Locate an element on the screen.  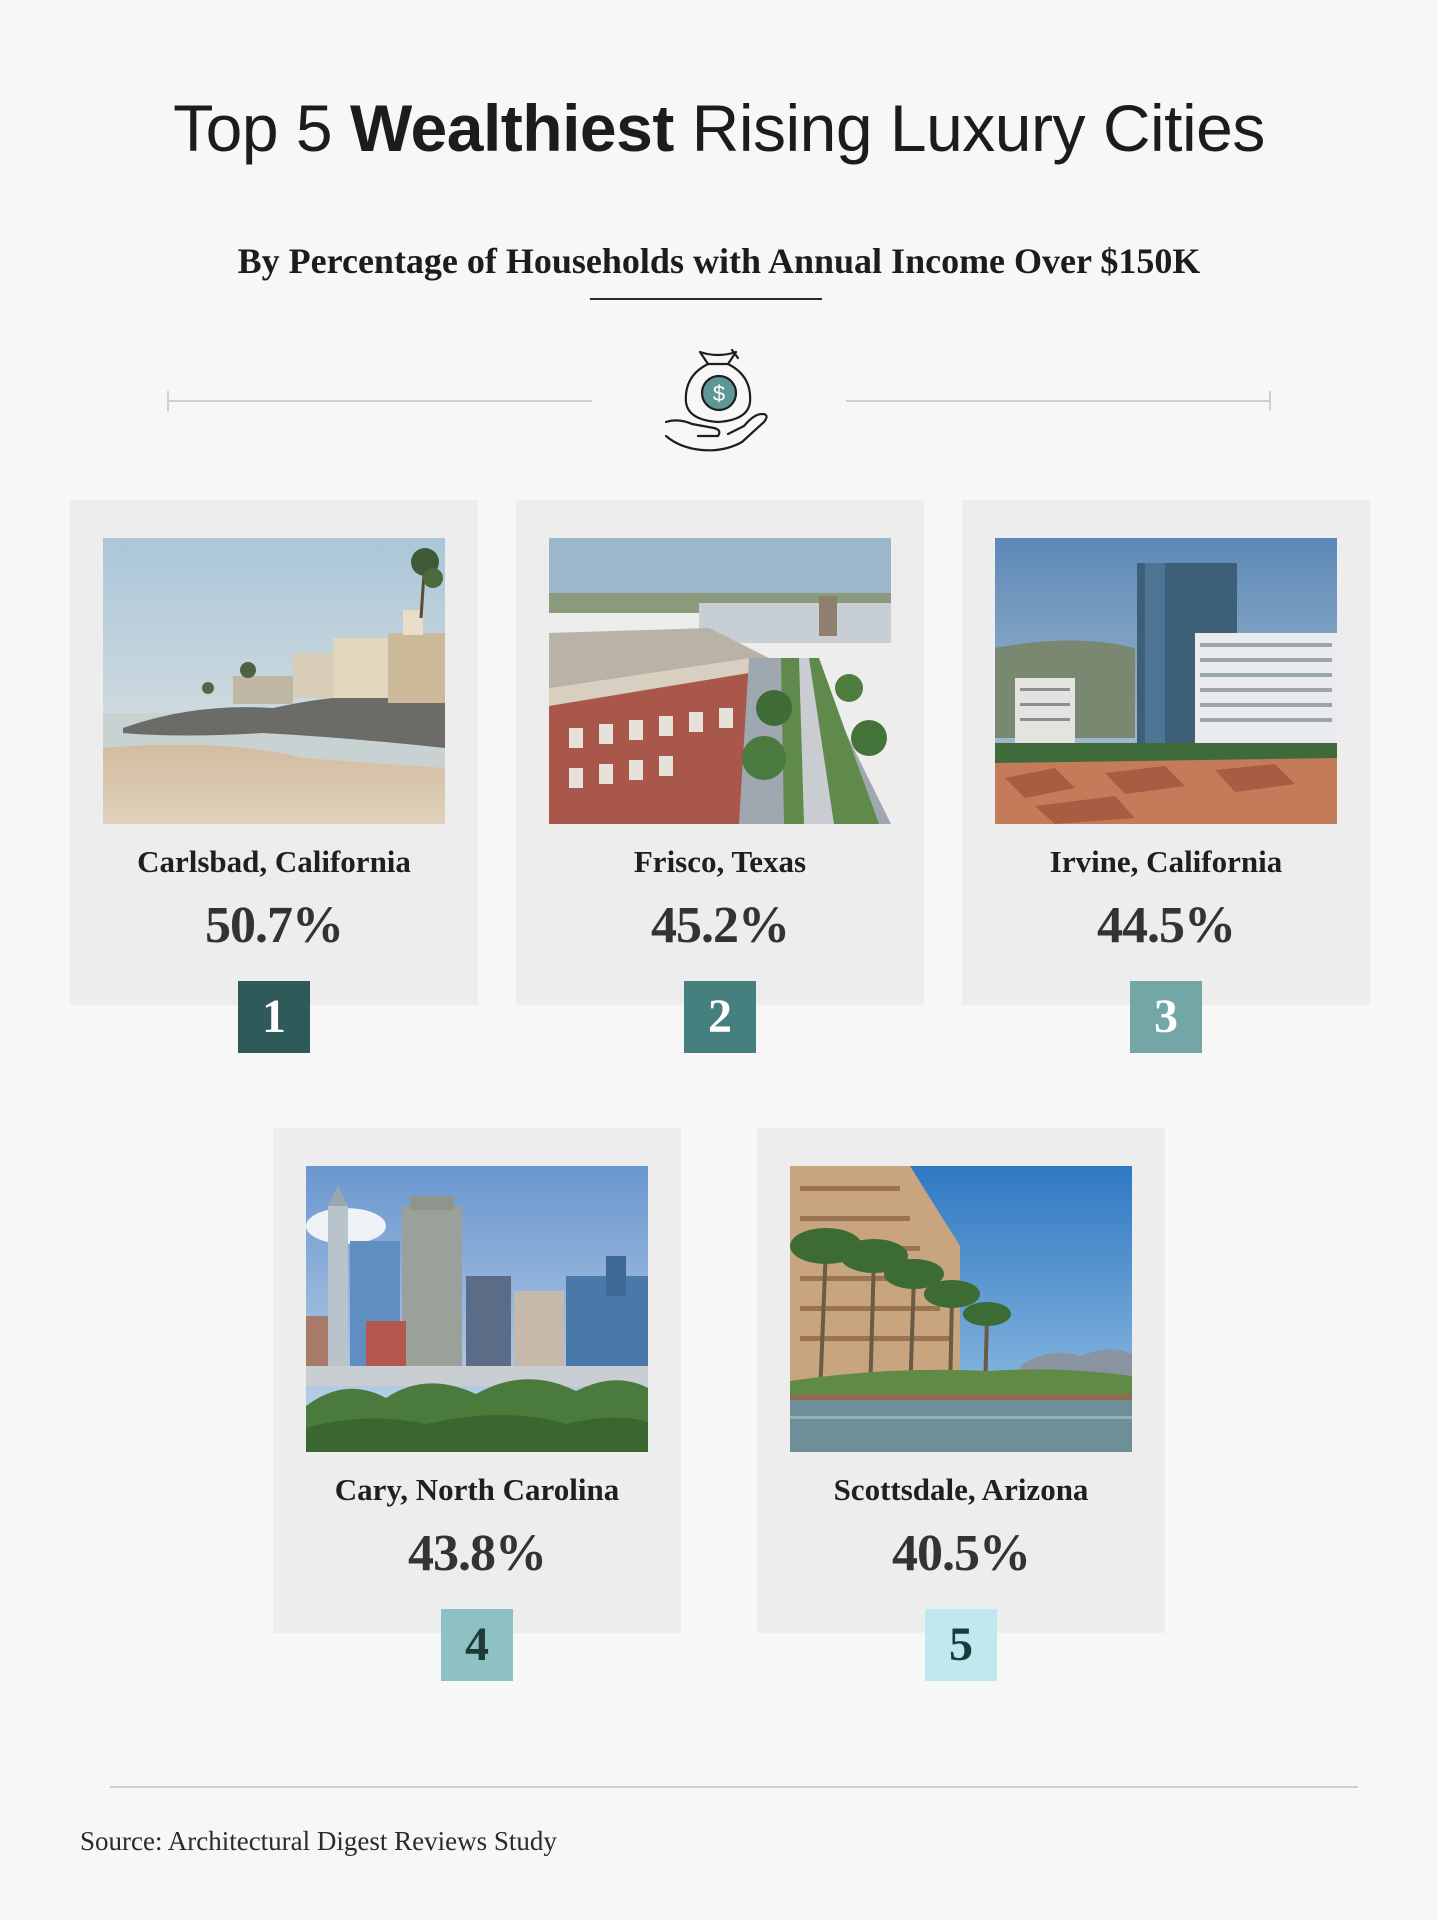
city-name: Scottsdale, Arizona is located at coordinates (961, 1489).